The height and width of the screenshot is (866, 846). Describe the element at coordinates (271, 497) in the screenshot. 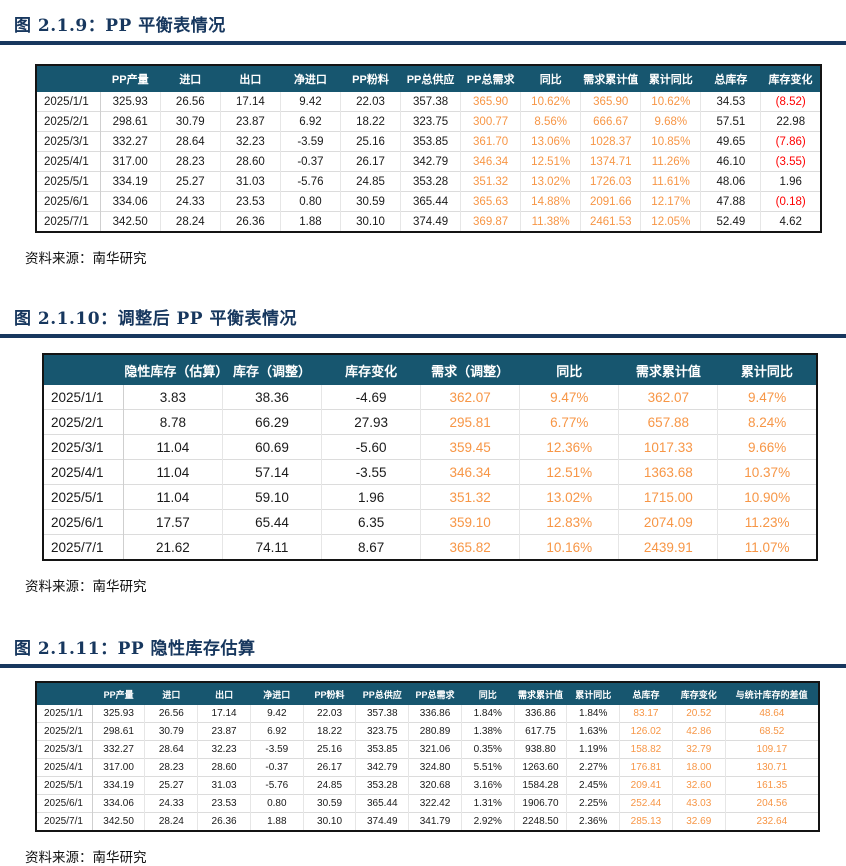

I see `value-cell: 59.10` at that location.